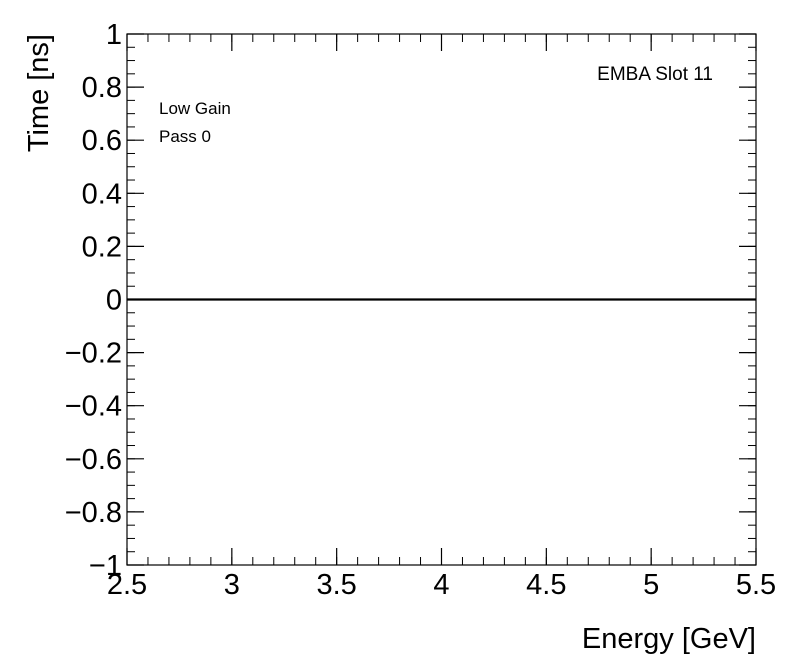 The width and height of the screenshot is (796, 672). I want to click on x-tick-label: 4.5, so click(546, 585).